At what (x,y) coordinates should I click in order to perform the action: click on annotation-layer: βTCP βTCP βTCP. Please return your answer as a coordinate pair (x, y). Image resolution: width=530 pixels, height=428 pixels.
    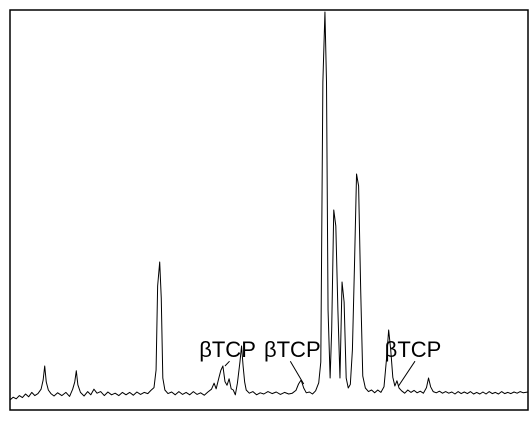
    Looking at the image, I should click on (320, 362).